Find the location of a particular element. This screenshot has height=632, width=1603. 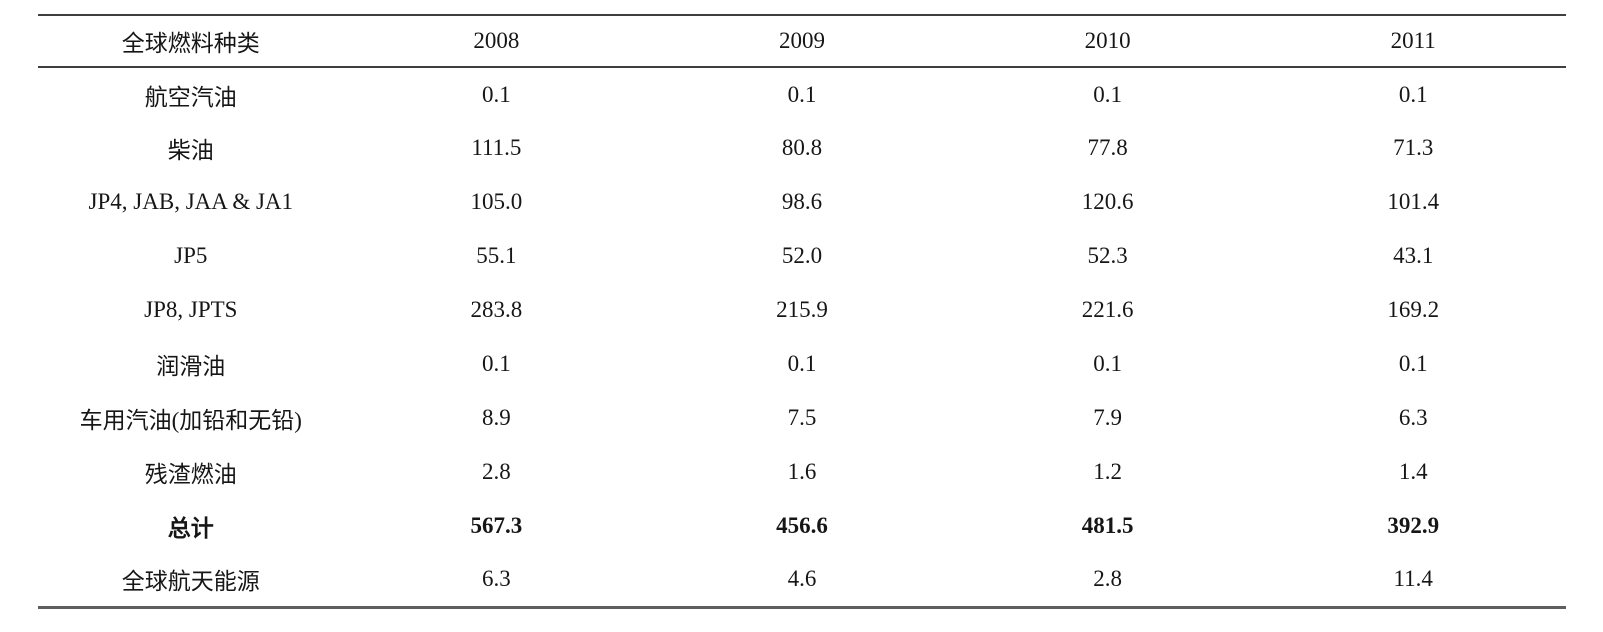

value-cell: 105.0 is located at coordinates (496, 201).